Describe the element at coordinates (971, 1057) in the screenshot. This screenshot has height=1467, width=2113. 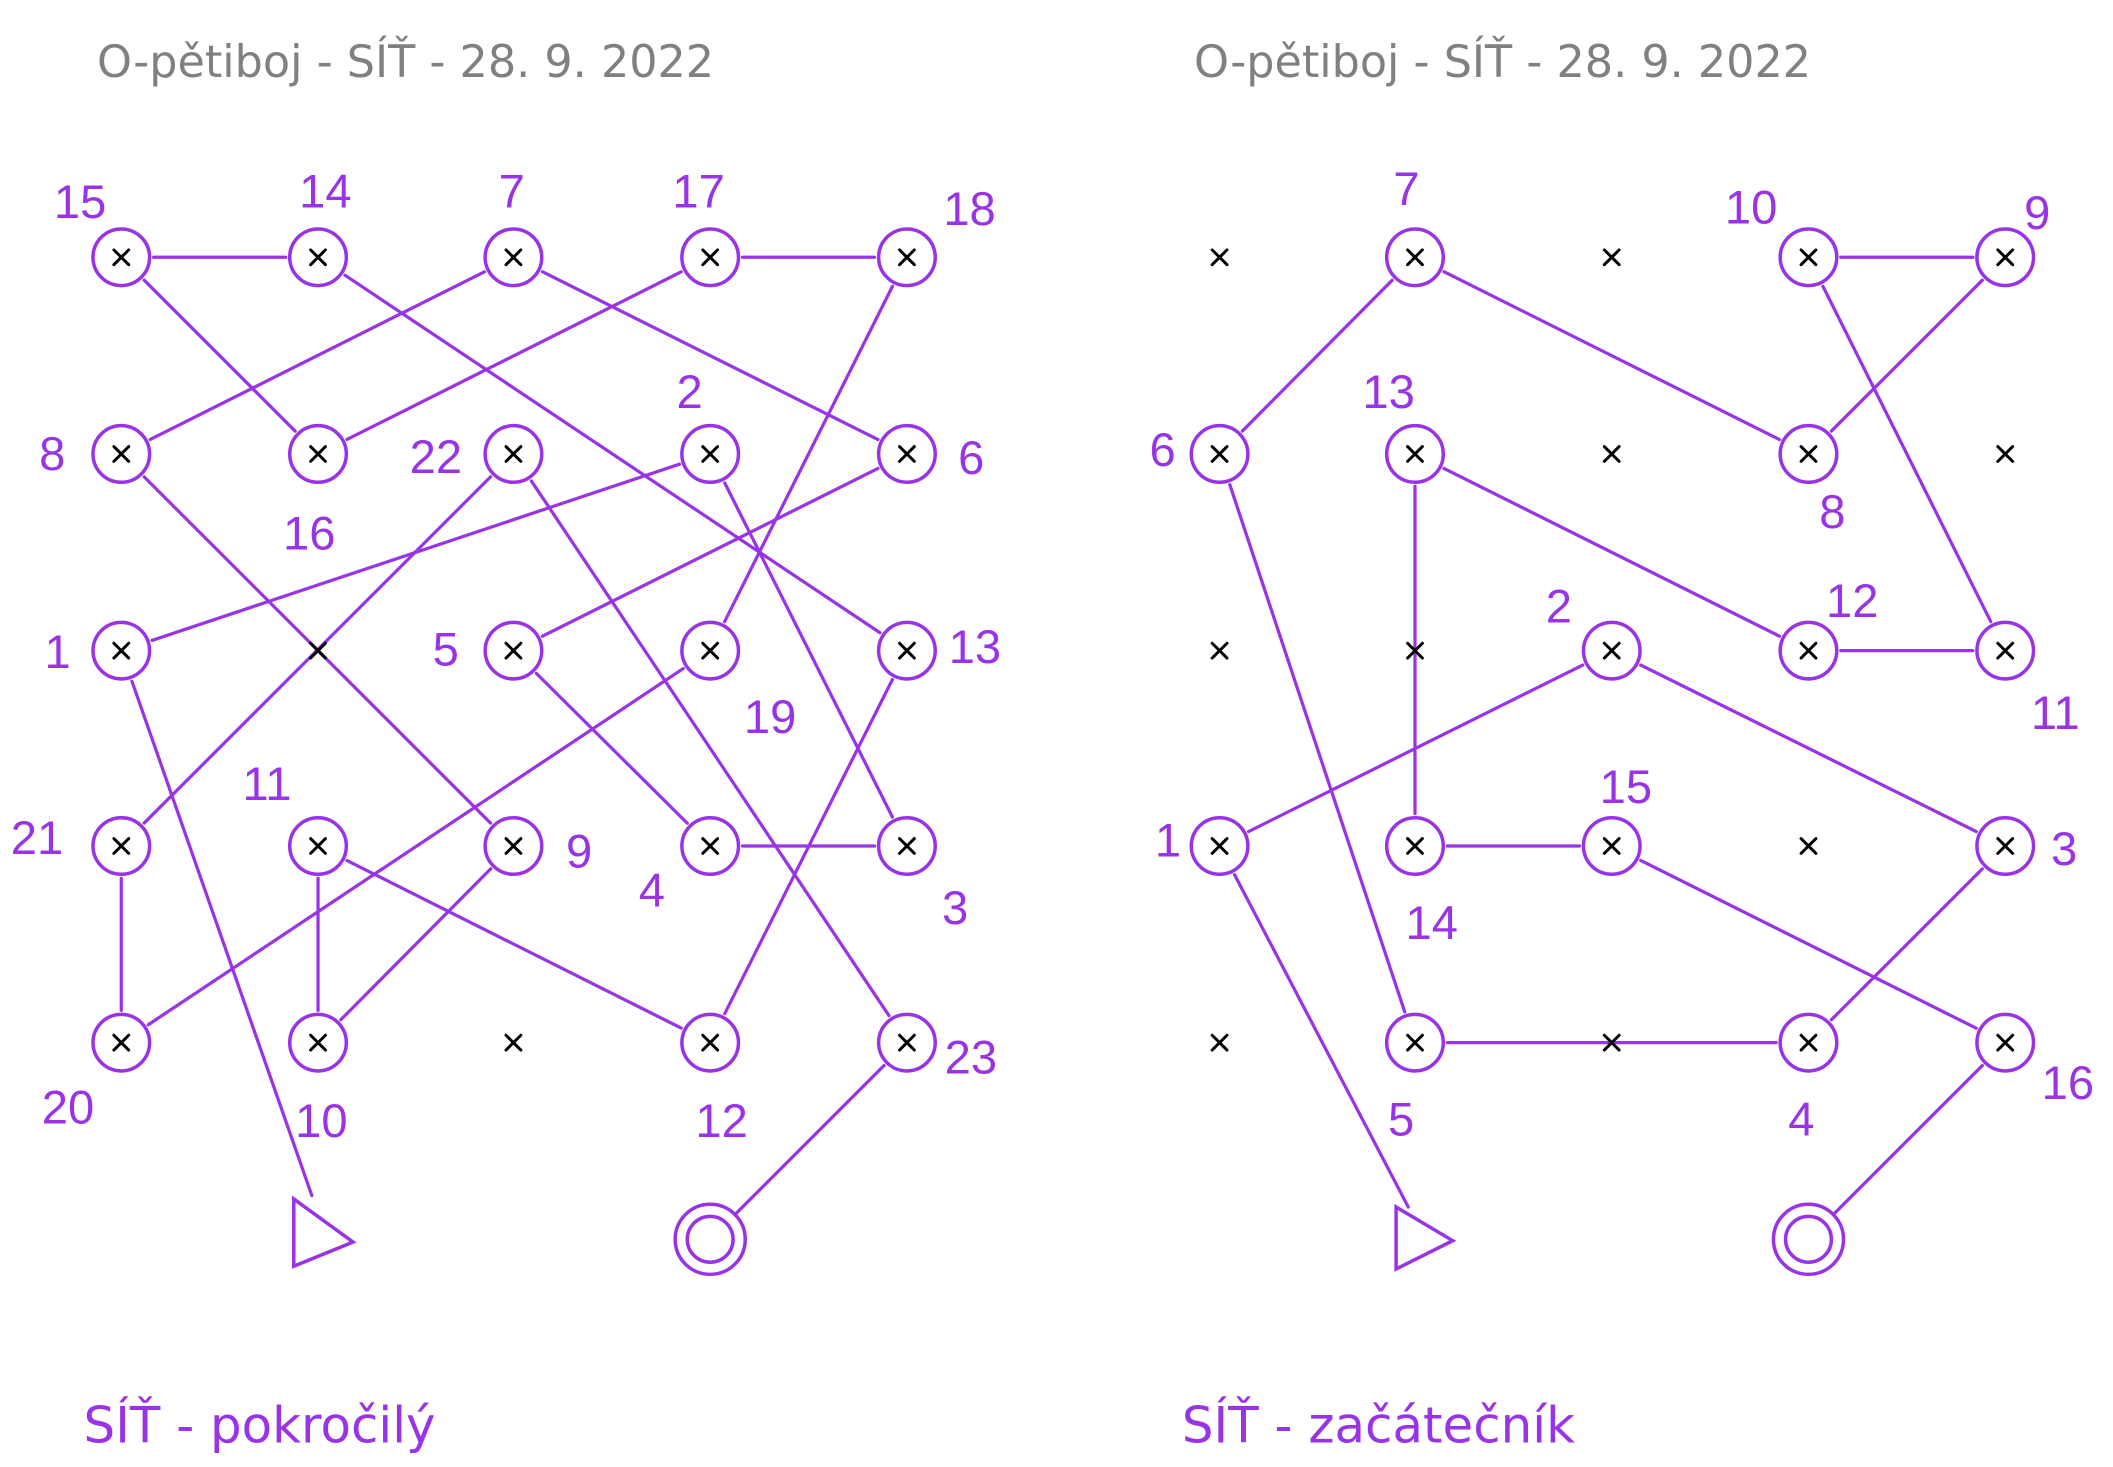
I see `control-number: 23` at that location.